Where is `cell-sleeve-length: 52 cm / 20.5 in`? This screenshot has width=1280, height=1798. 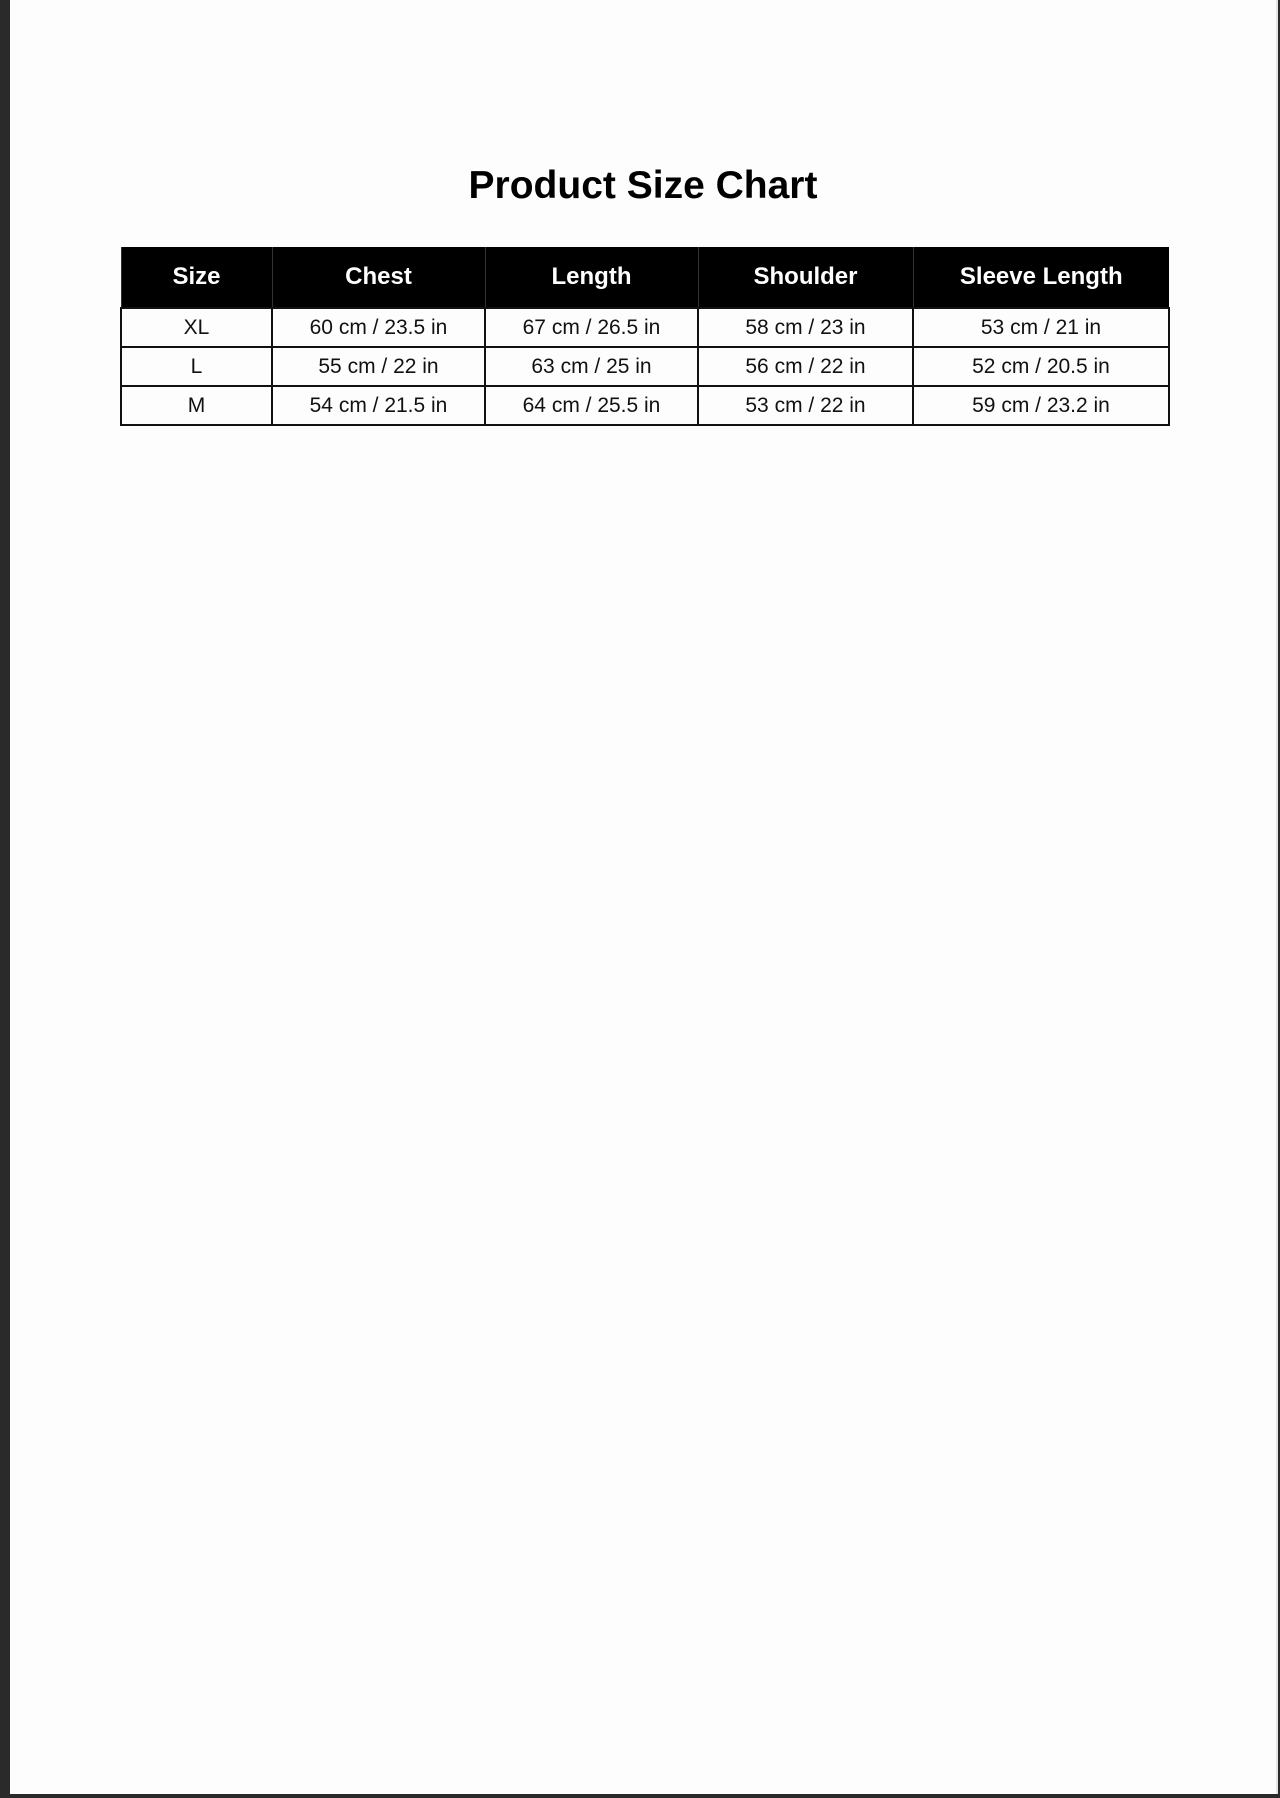
cell-sleeve-length: 52 cm / 20.5 in is located at coordinates (1041, 366).